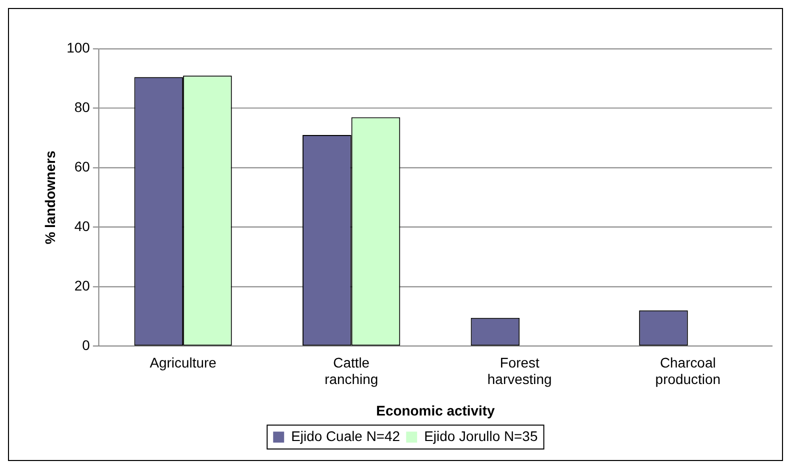  I want to click on y-tick-label: 40, so click(82, 226).